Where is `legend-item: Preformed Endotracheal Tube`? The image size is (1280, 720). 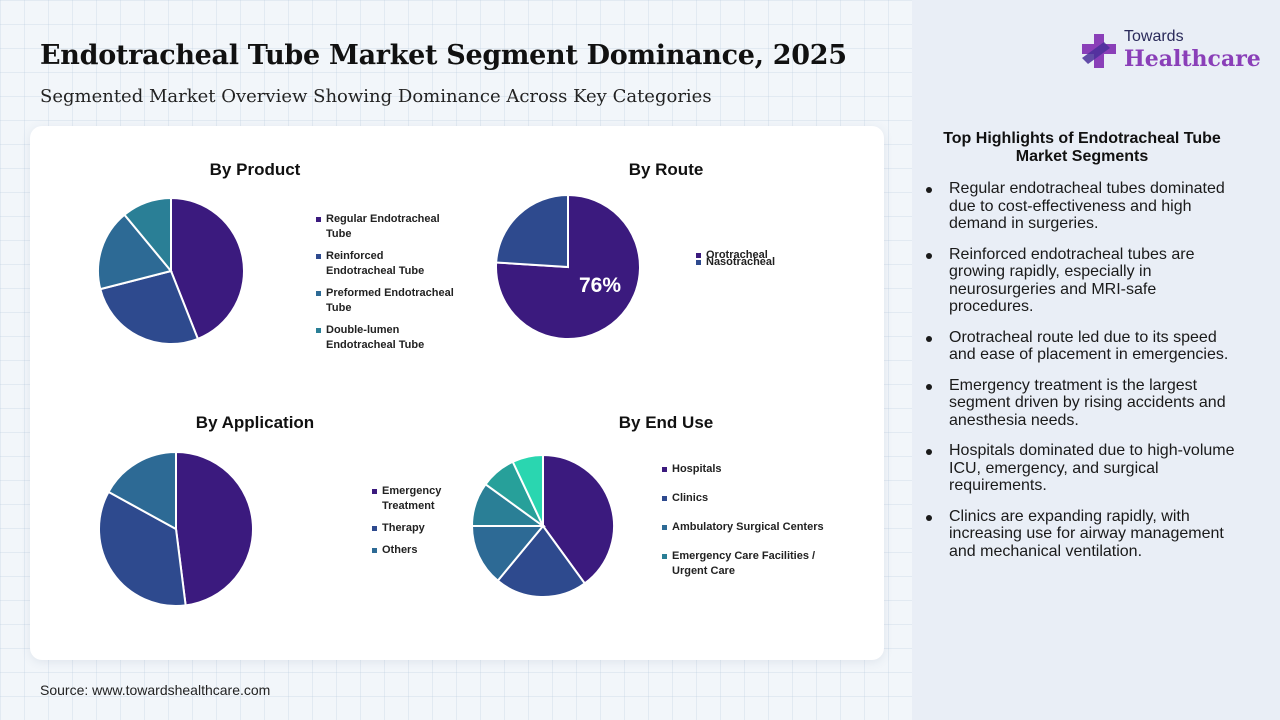 legend-item: Preformed Endotracheal Tube is located at coordinates (386, 301).